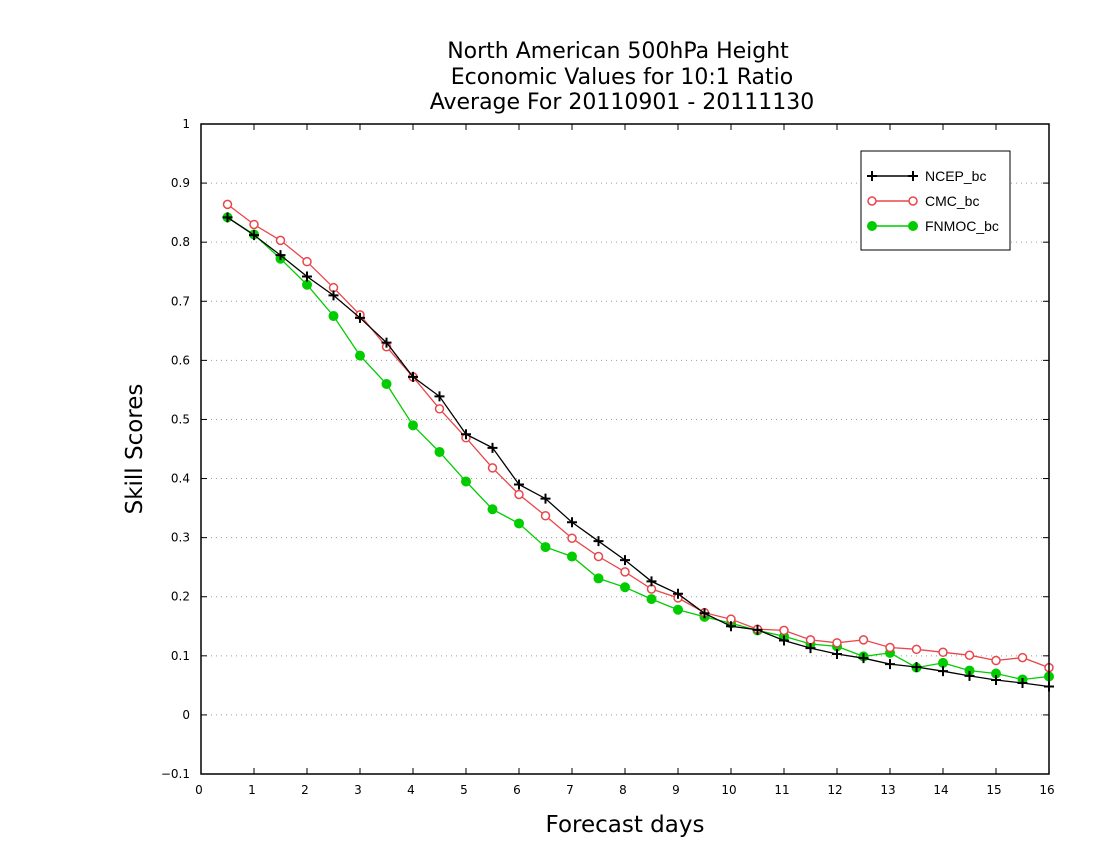 Image resolution: width=1100 pixels, height=850 pixels. Describe the element at coordinates (180, 360) in the screenshot. I see `y-tick-label: 0.6` at that location.